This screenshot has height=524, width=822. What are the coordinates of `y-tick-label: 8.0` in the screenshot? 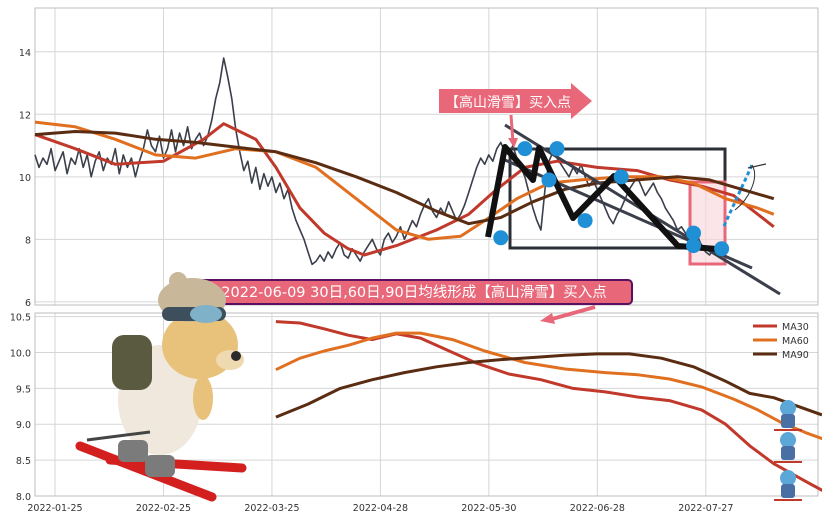 It's located at (23, 497).